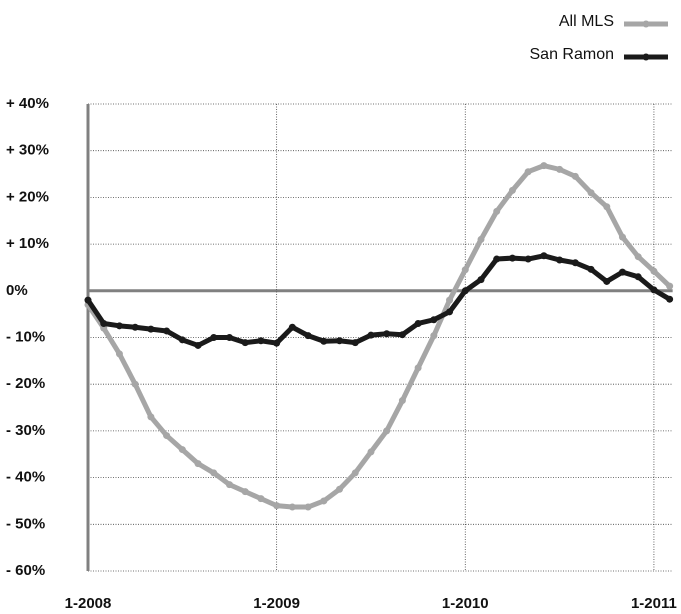  What do you see at coordinates (25, 523) in the screenshot?
I see `y-tick-label: - 50%` at bounding box center [25, 523].